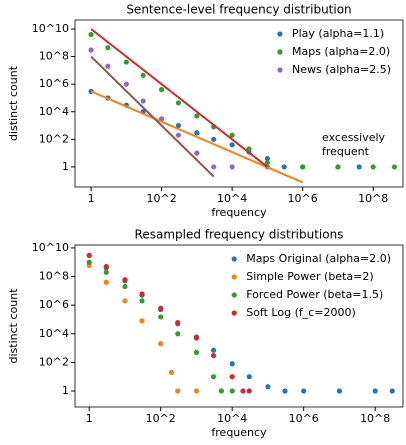 The height and width of the screenshot is (445, 406). What do you see at coordinates (161, 198) in the screenshot?
I see `x-tick-label: 10^2` at bounding box center [161, 198].